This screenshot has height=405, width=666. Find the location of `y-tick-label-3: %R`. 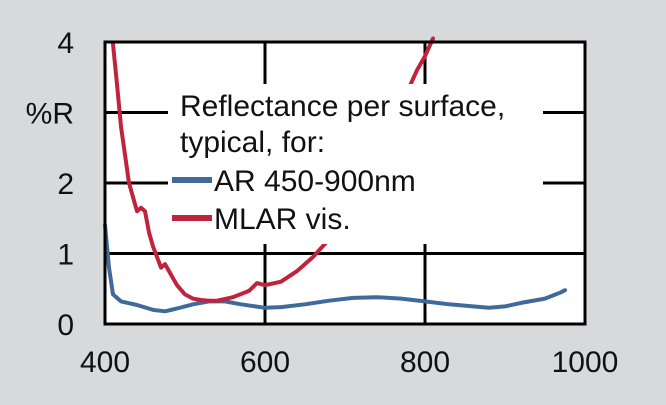

y-tick-label-3: %R is located at coordinates (50, 114).